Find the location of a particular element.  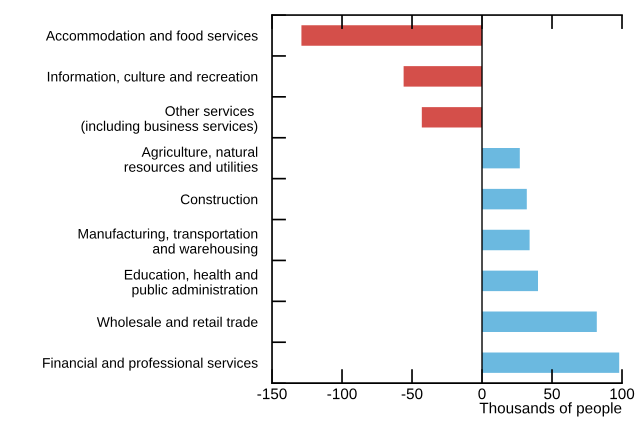

y-tick-label: Wholesale and retail trade is located at coordinates (177, 321).